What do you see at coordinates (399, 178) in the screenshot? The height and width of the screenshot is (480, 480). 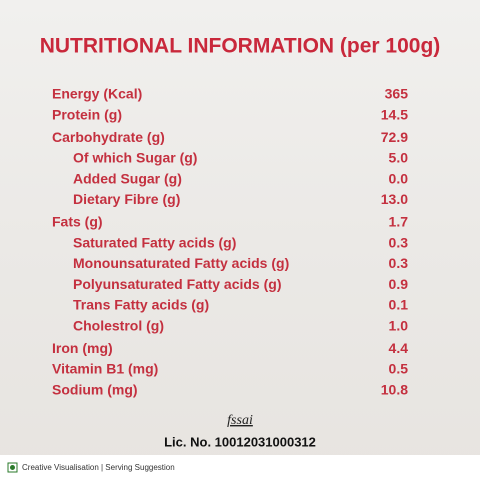 I see `nutrient-value: 0.0` at bounding box center [399, 178].